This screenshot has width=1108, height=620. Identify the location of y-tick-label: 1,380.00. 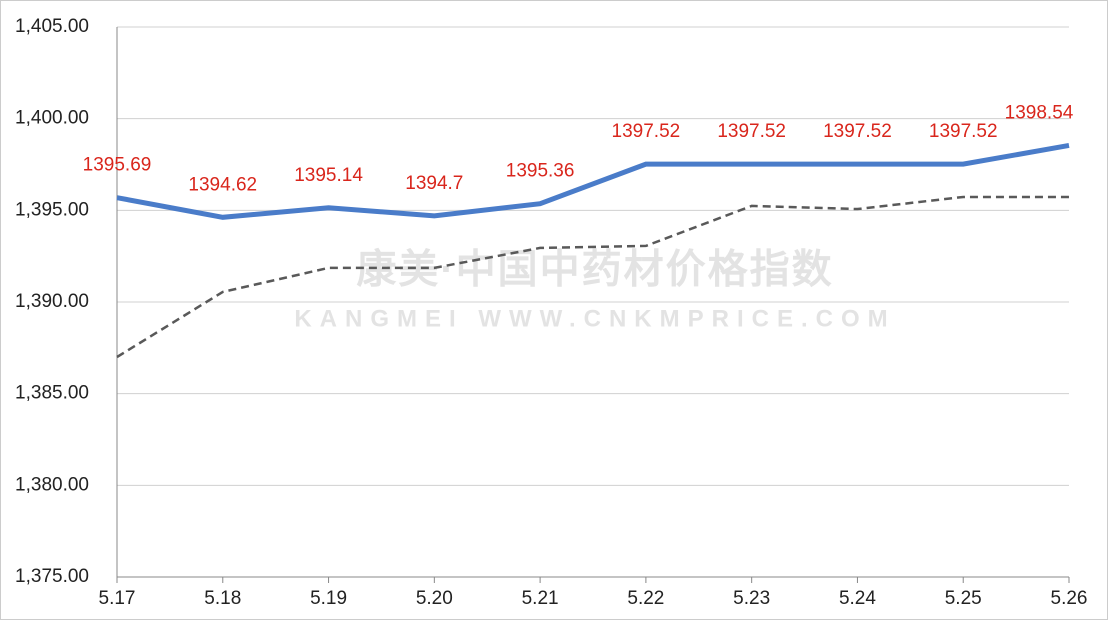
(52, 484).